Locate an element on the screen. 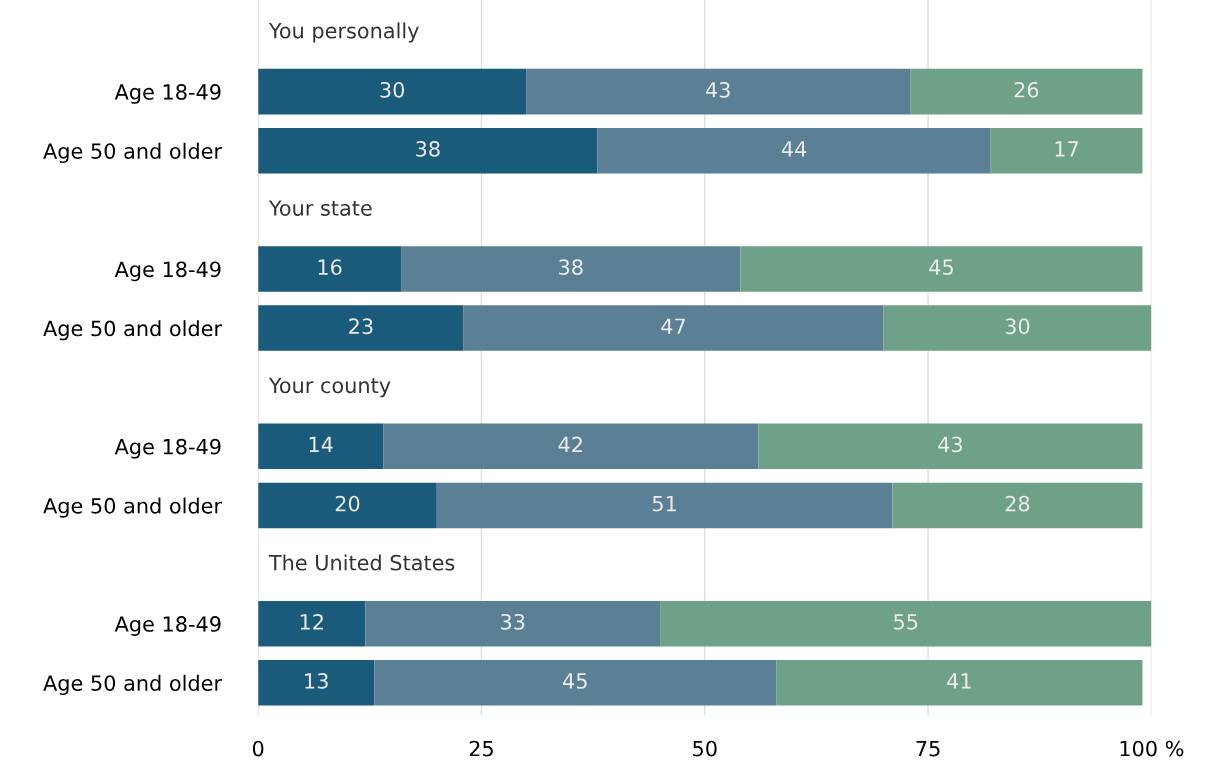  data-label: 20 is located at coordinates (347, 503).